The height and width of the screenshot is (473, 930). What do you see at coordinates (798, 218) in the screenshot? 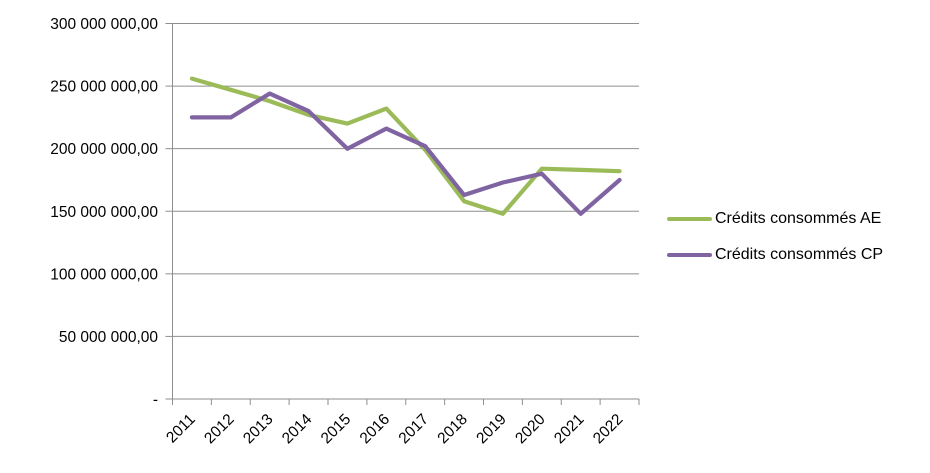
I see `legend-label-ae: Crédits consommés AE` at bounding box center [798, 218].